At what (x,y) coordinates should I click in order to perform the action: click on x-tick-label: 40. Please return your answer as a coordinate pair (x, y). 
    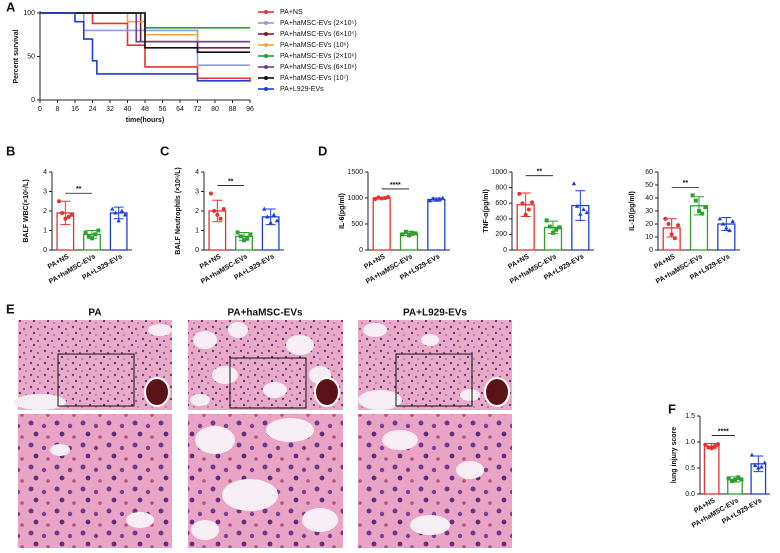
    Looking at the image, I should click on (128, 109).